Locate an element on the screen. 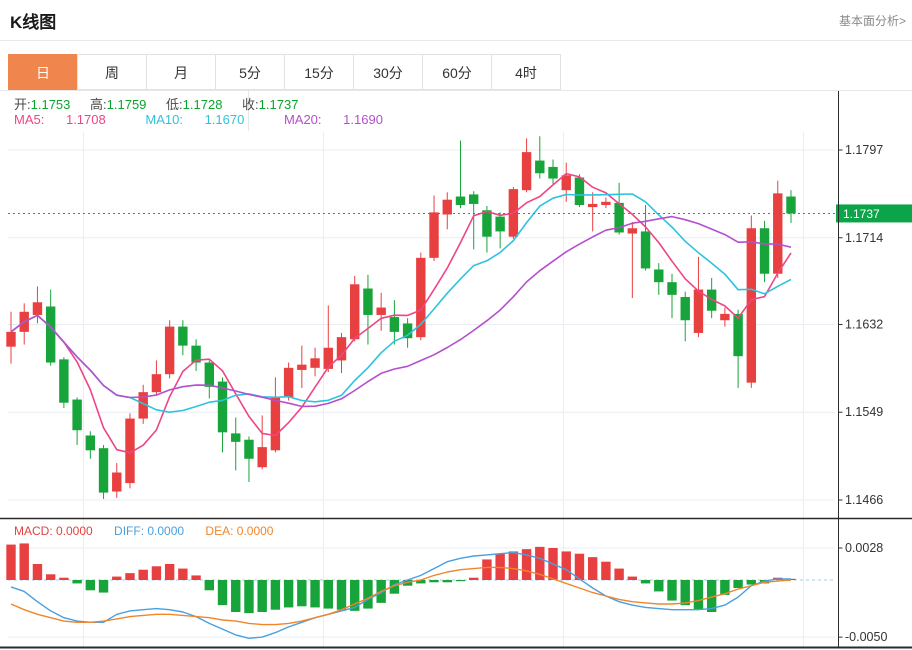  tab-60分: 60分 is located at coordinates (457, 72).